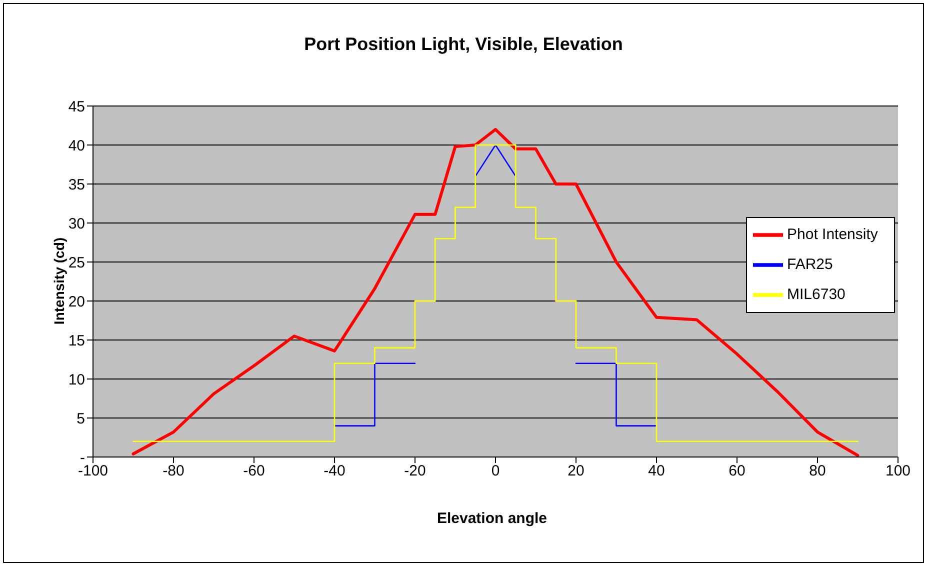 The height and width of the screenshot is (567, 928). I want to click on x-tick-label: -20, so click(415, 471).